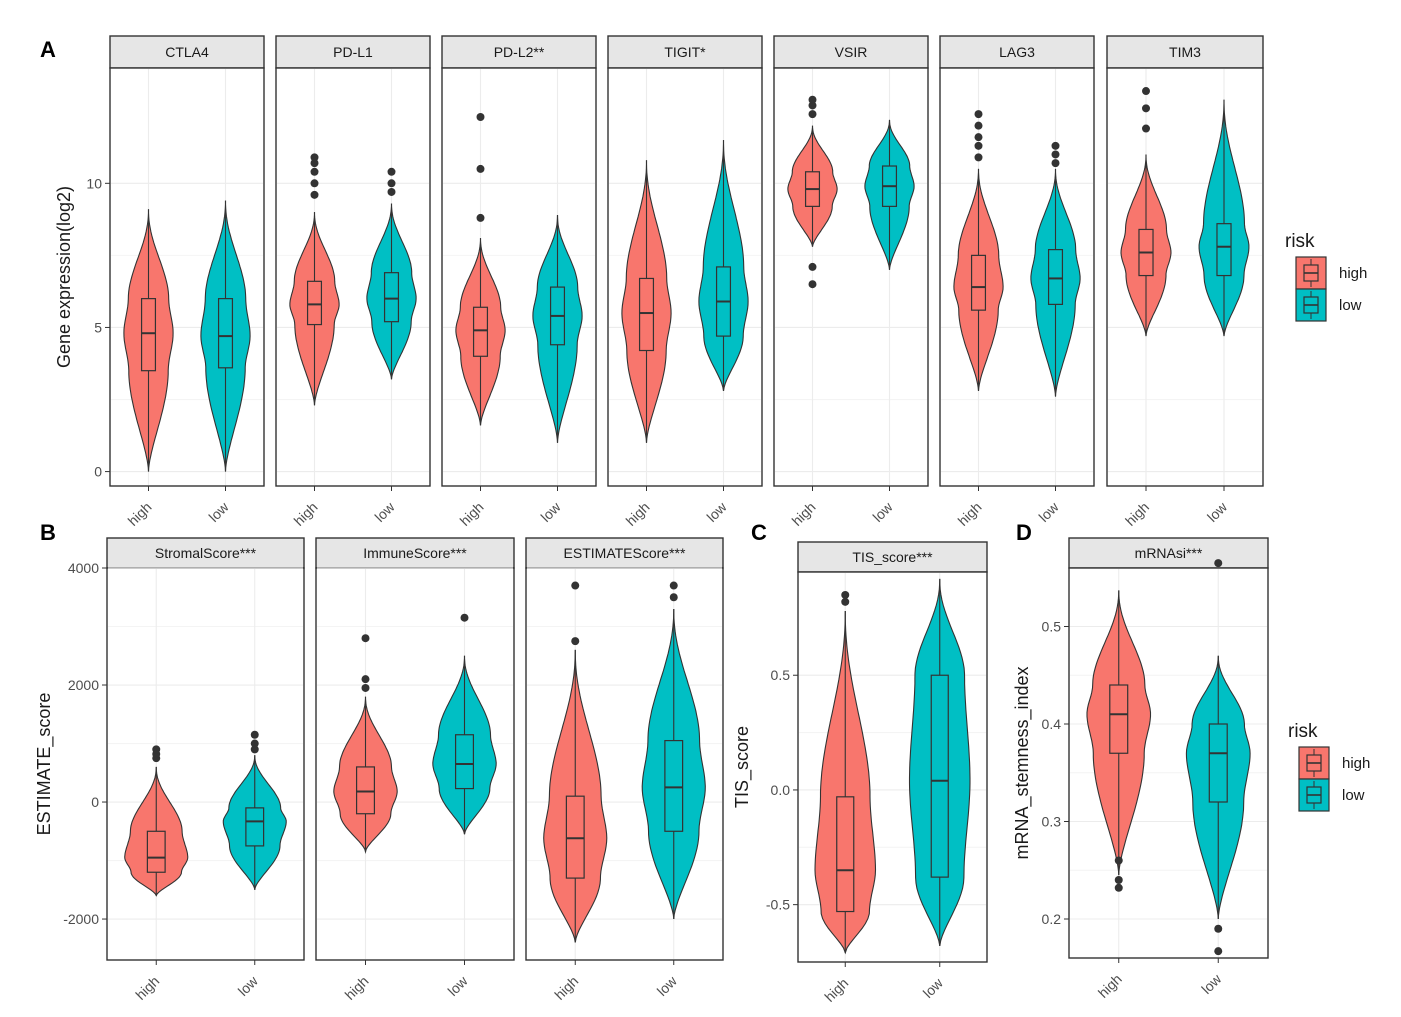  What do you see at coordinates (83, 685) in the screenshot?
I see `y-tick-label: 2000` at bounding box center [83, 685].